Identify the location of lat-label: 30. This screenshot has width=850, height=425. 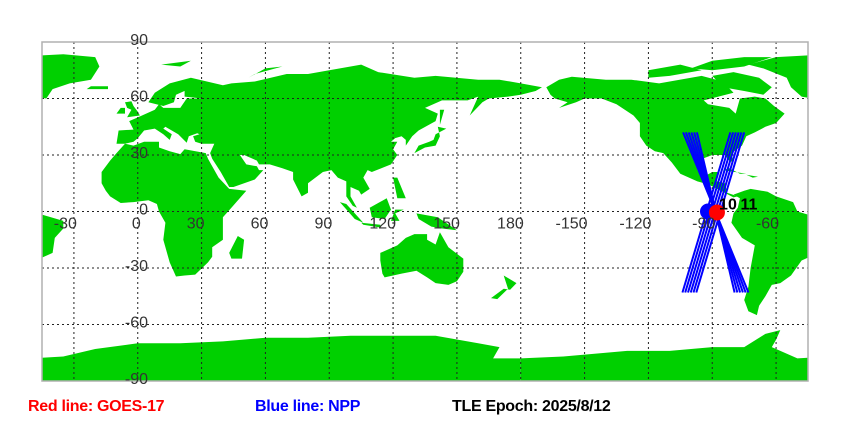
(139, 153).